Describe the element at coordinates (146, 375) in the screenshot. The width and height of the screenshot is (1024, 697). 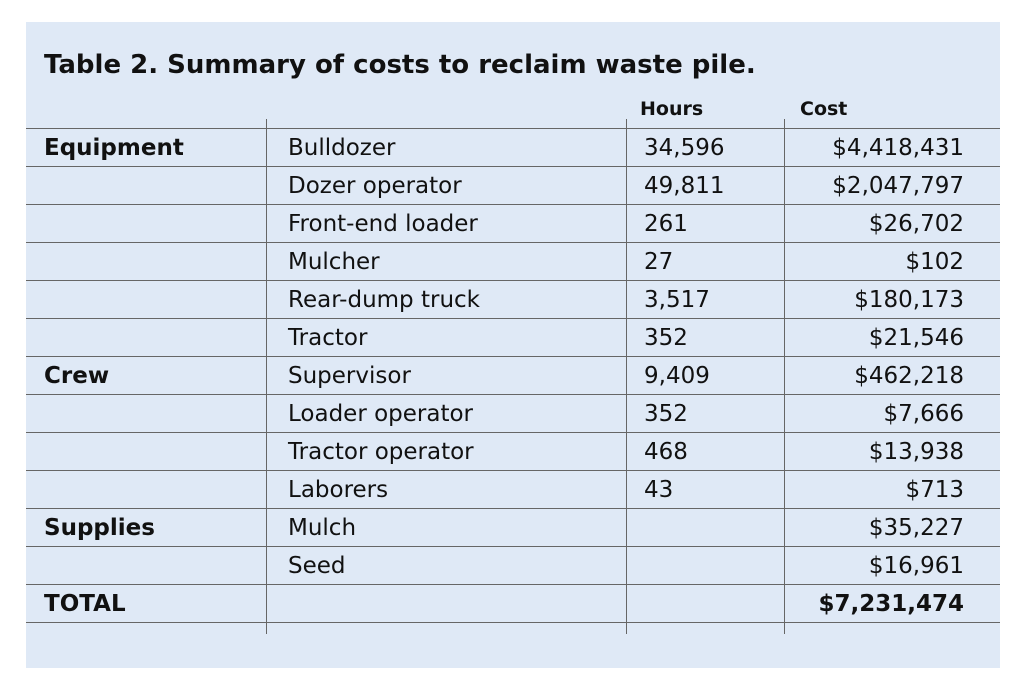
I see `row-category: Crew` at that location.